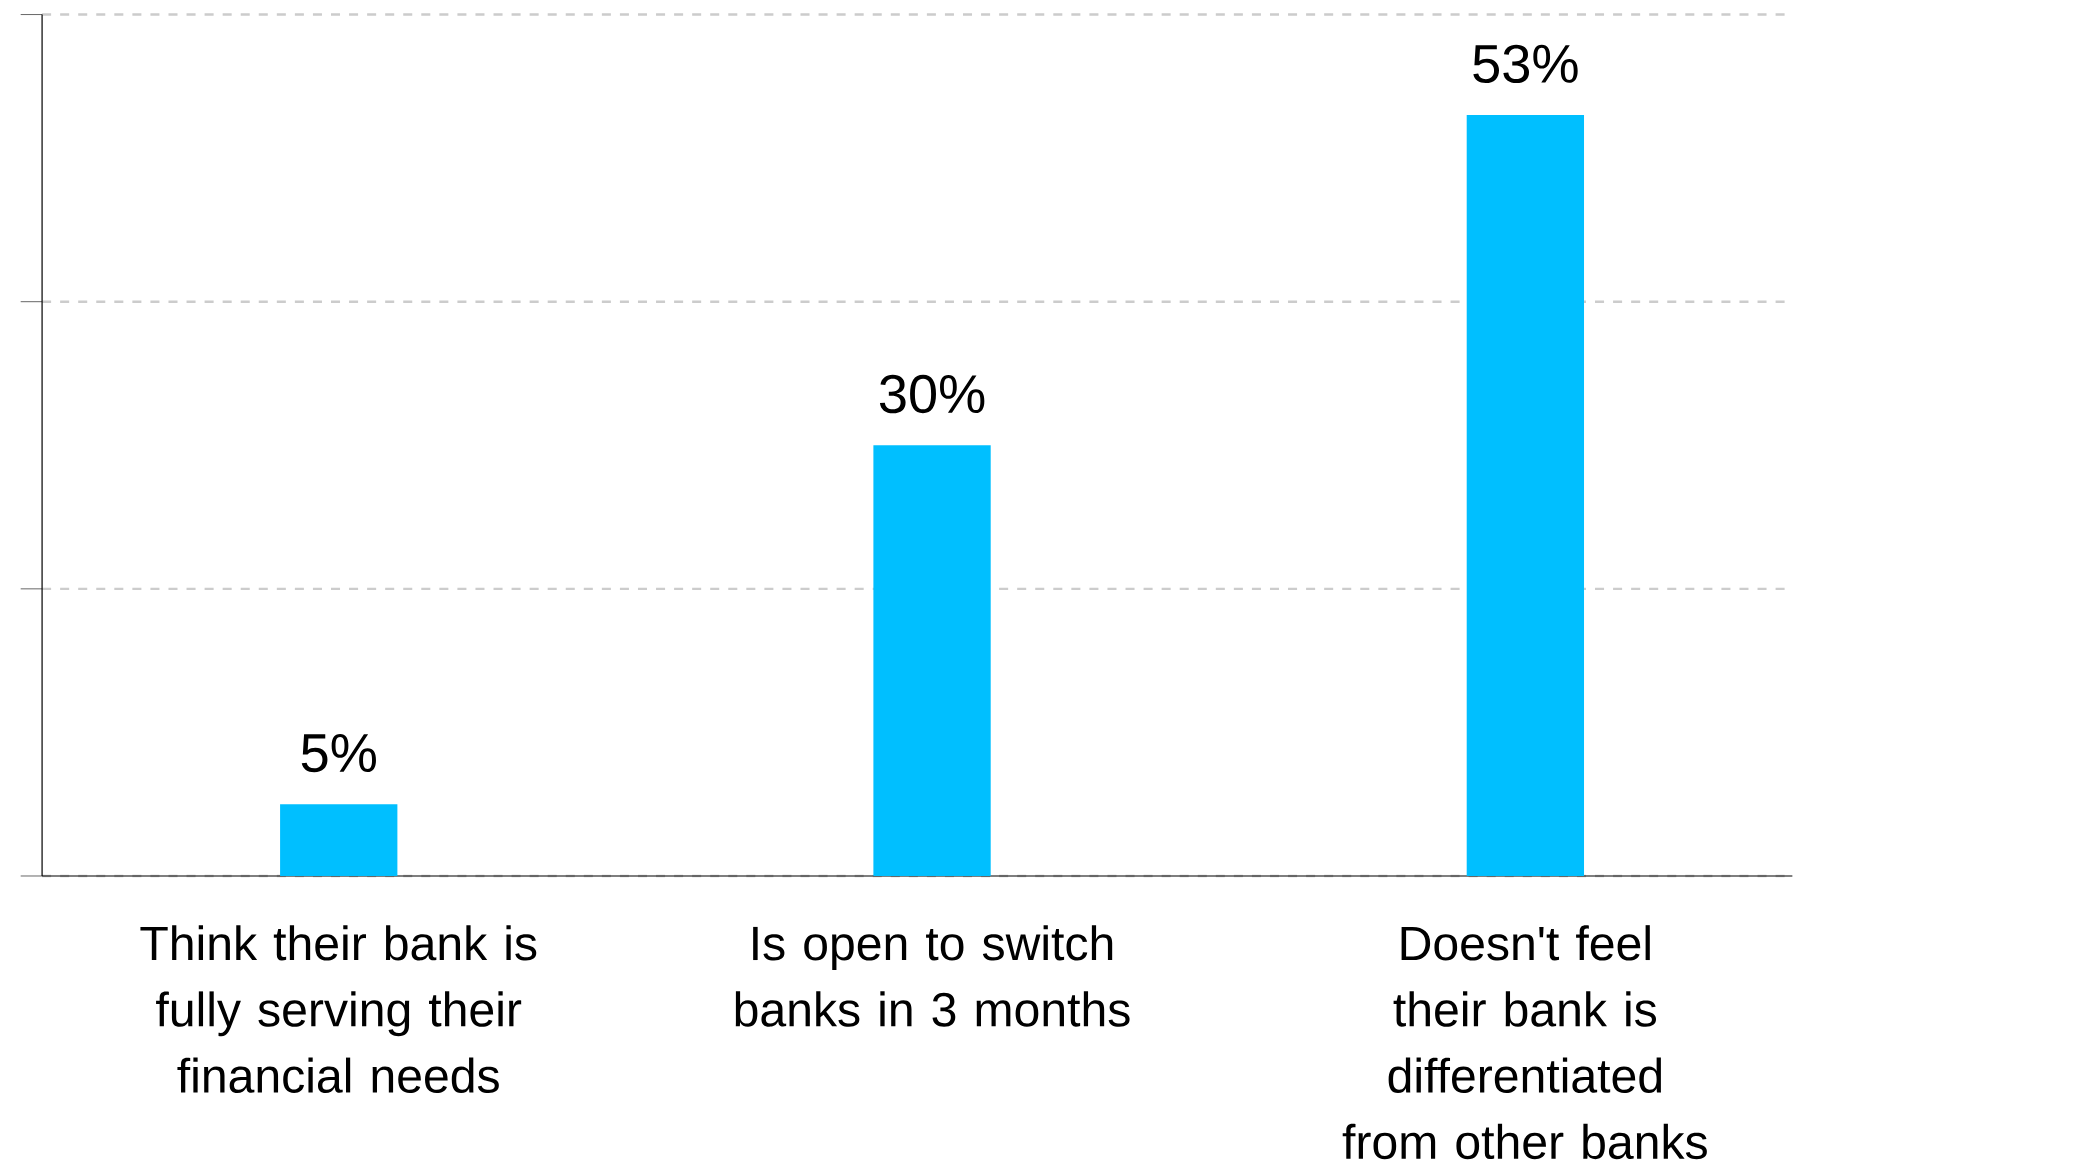 Image resolution: width=2089 pixels, height=1169 pixels. I want to click on x-tick-label: Think their bank is fully serving their financial needs, so click(338, 1009).